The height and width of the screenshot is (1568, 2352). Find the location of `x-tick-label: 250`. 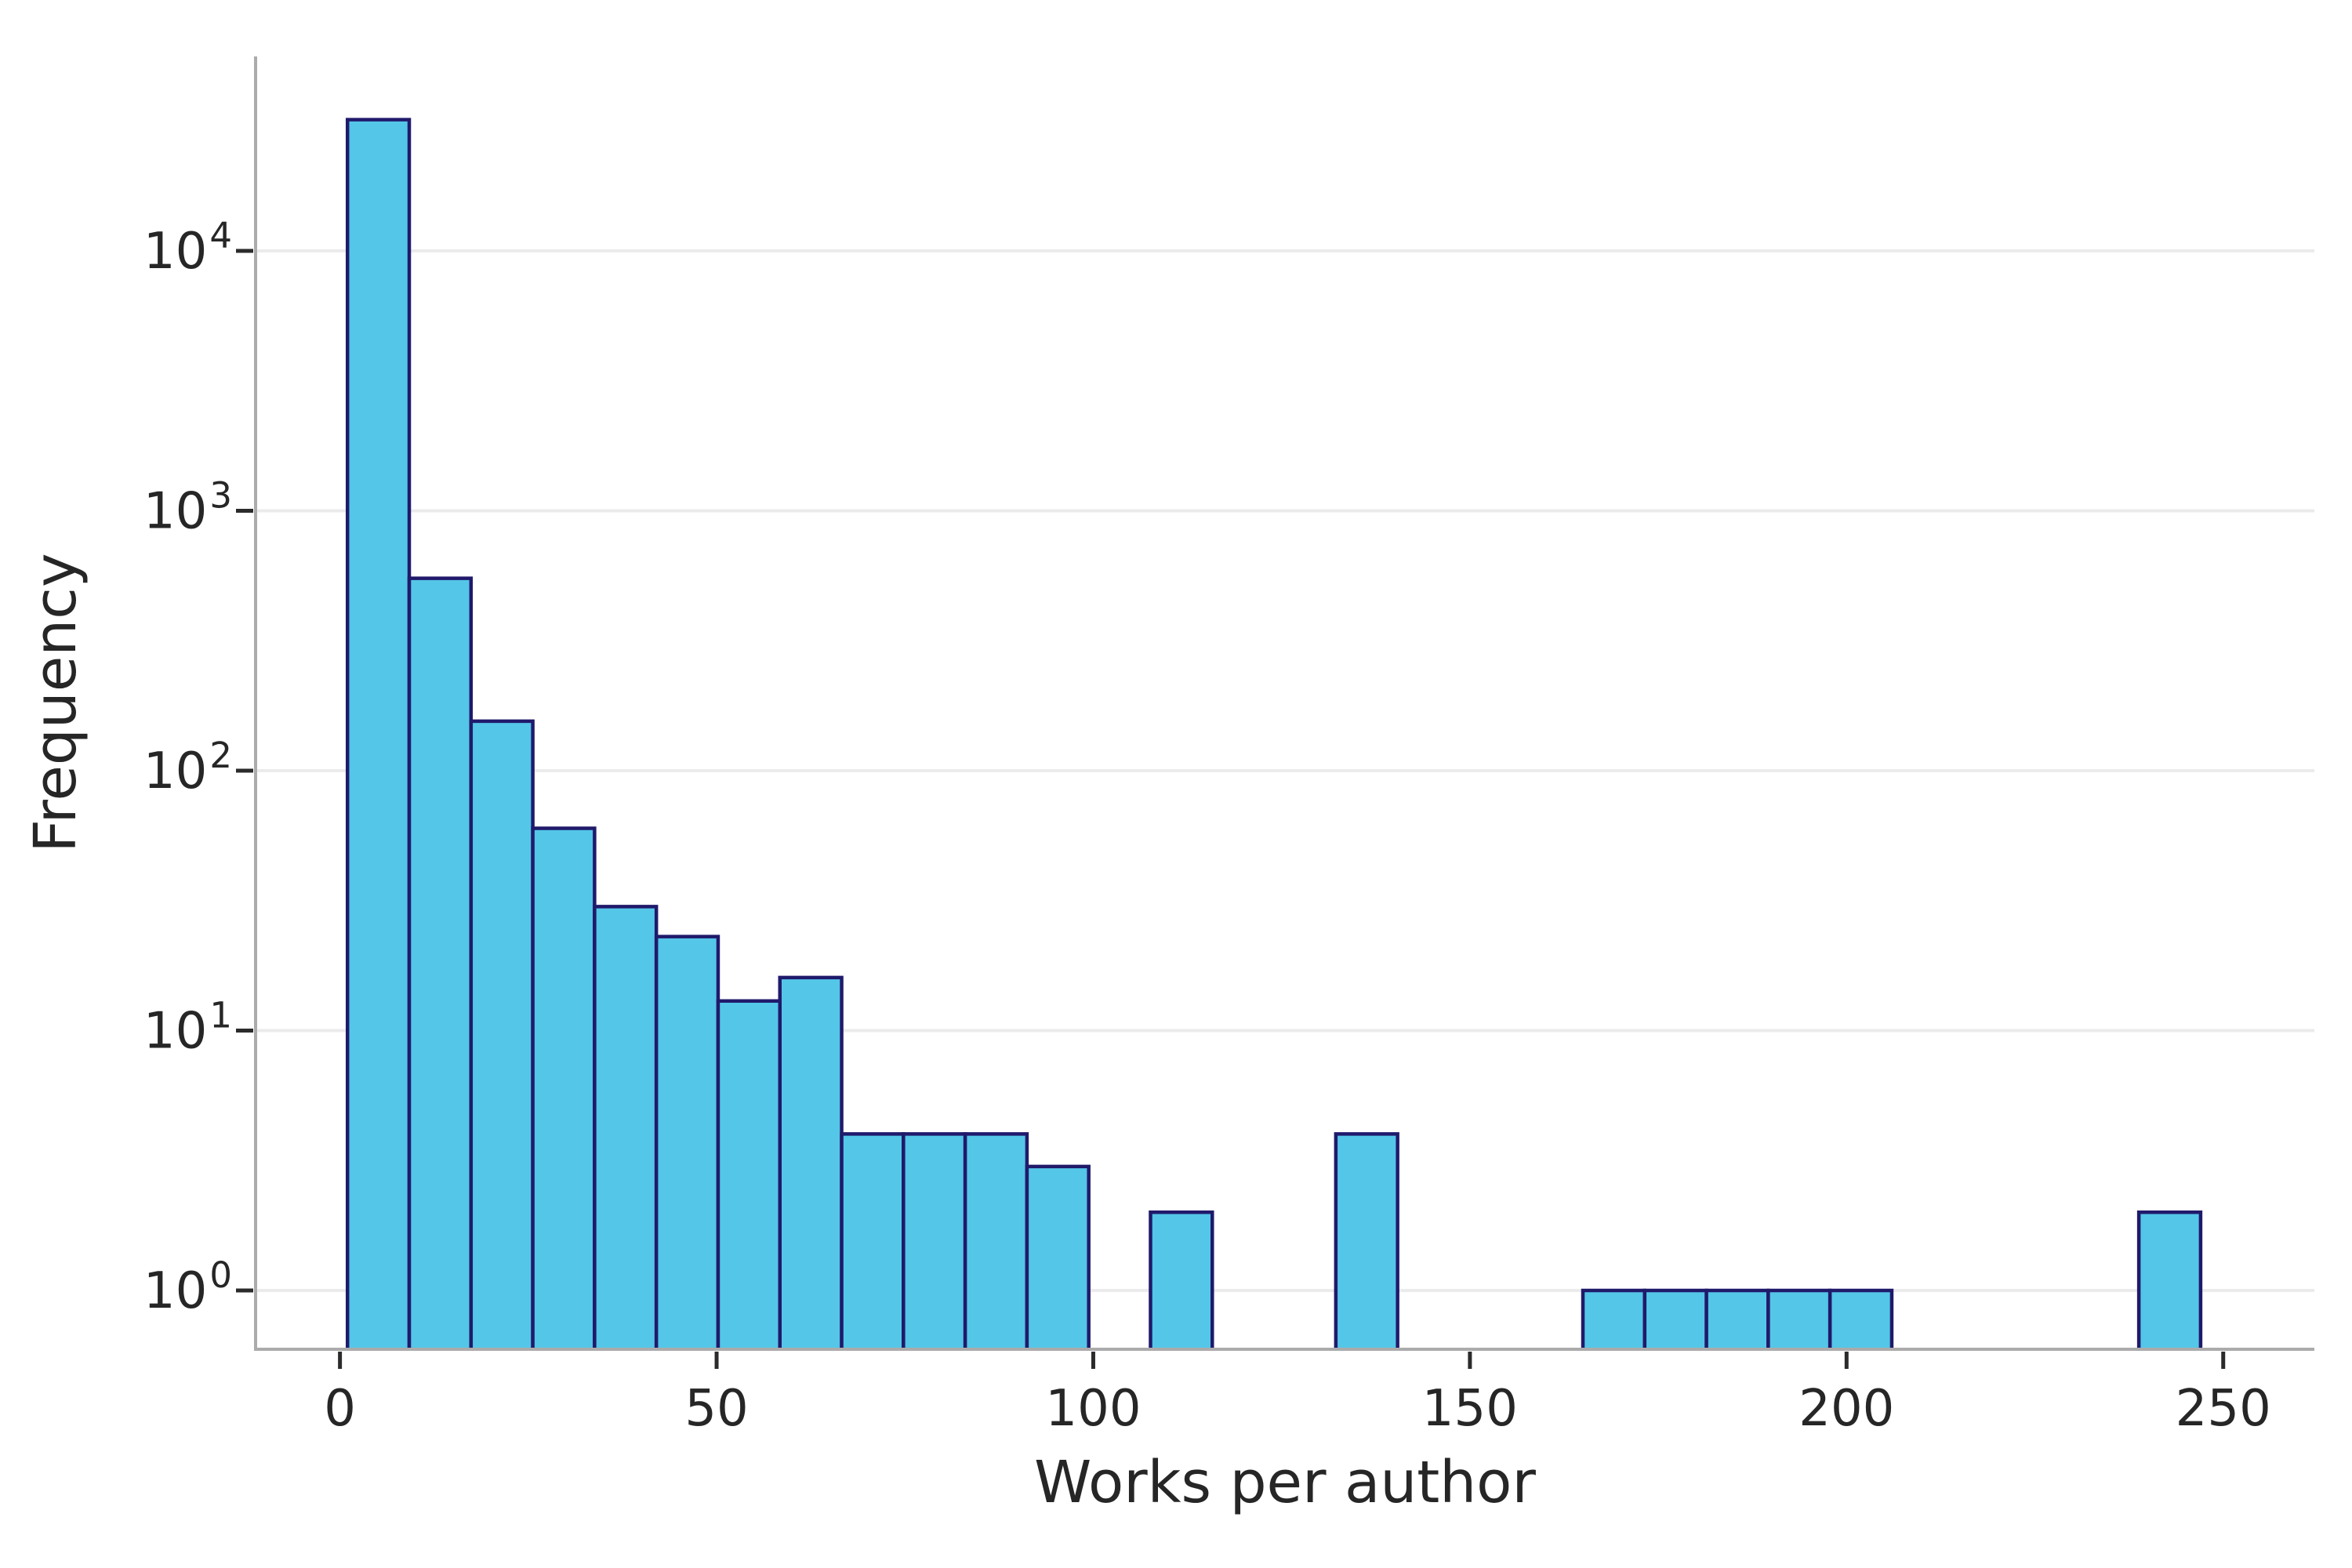

x-tick-label: 250 is located at coordinates (2223, 1409).